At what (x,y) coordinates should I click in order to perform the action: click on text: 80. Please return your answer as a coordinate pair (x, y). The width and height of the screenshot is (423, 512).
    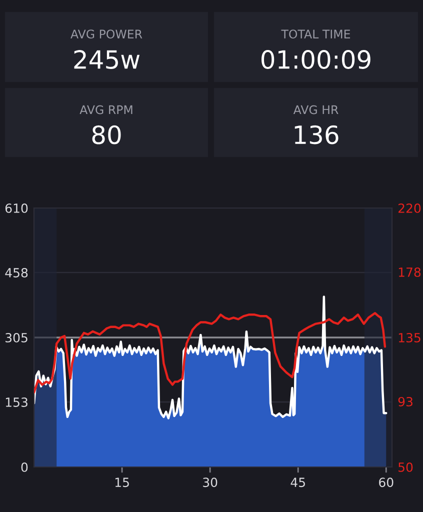
    Looking at the image, I should click on (106, 134).